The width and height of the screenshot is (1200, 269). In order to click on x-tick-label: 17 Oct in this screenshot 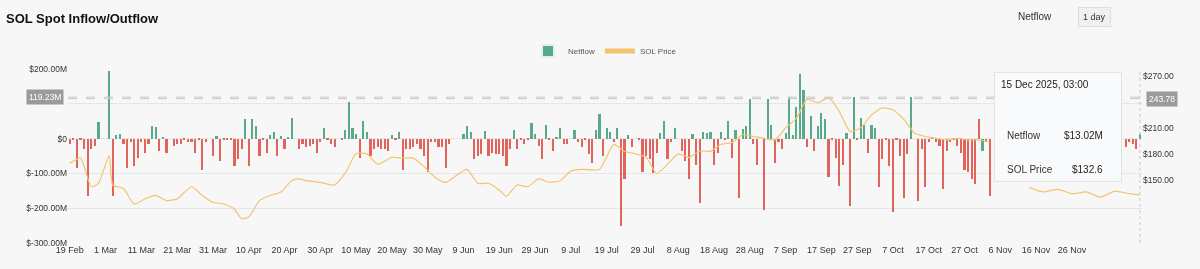, I will do `click(929, 250)`.